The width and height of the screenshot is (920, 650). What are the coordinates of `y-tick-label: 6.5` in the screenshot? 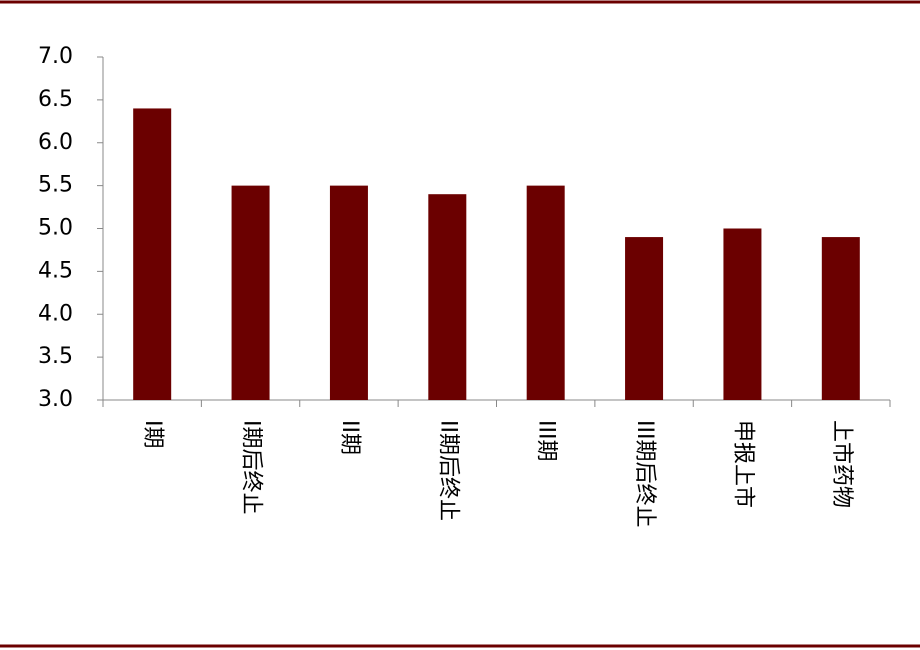 It's located at (55, 99).